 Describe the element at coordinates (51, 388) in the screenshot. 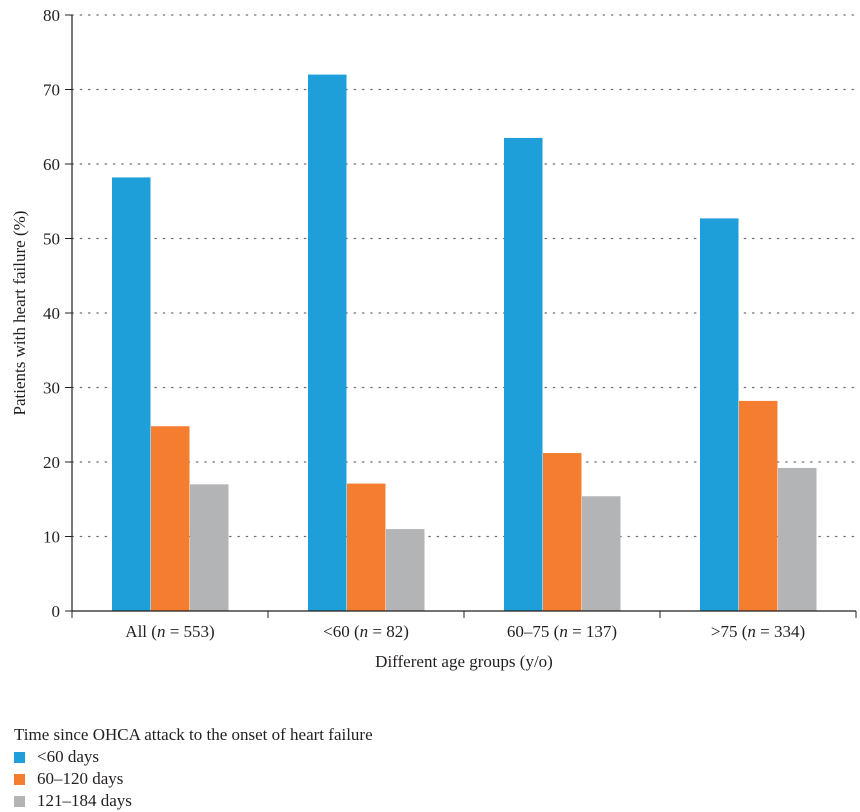

I see `y-tick-label: 30` at that location.